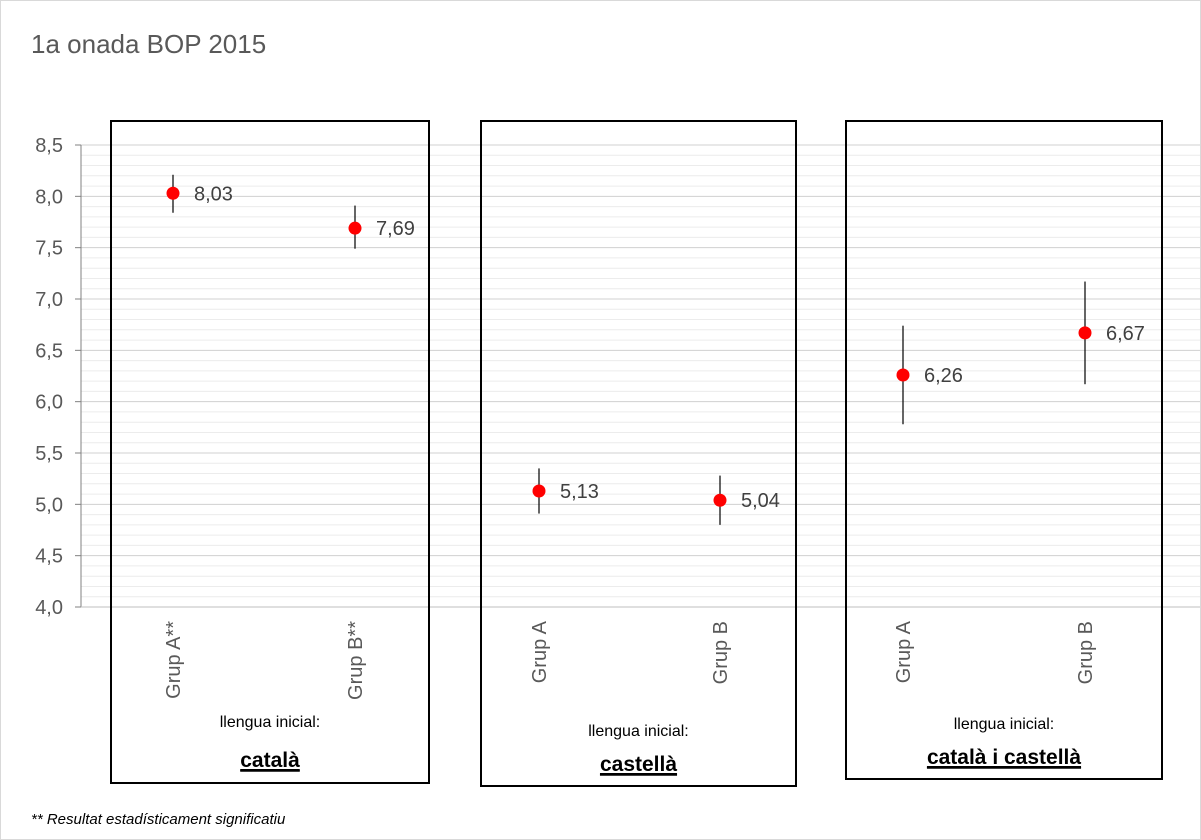 The height and width of the screenshot is (840, 1201). I want to click on x-tick-label: Grup A**, so click(174, 660).